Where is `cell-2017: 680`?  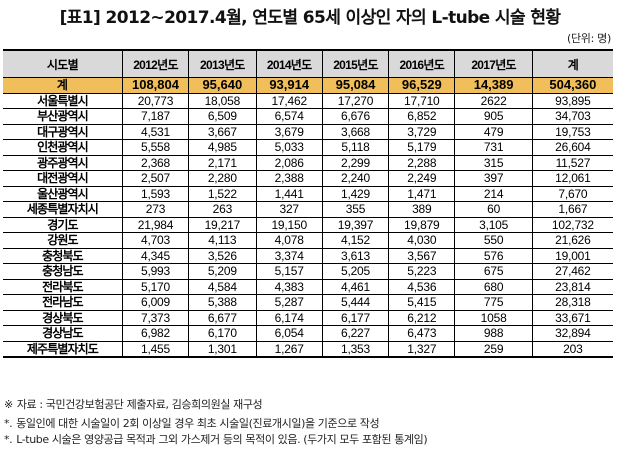
cell-2017: 680 is located at coordinates (493, 286).